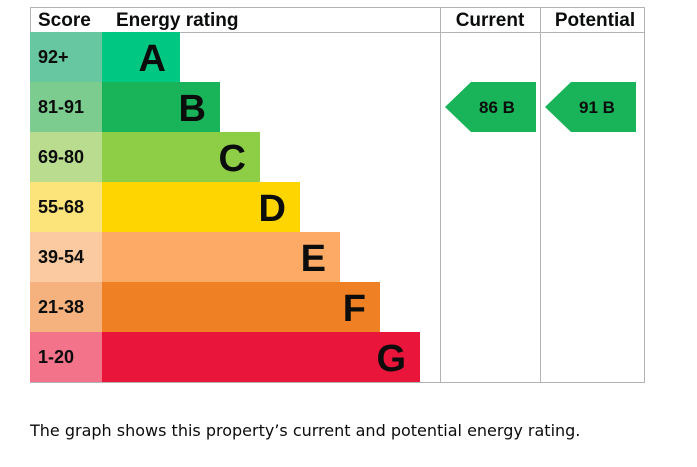 The width and height of the screenshot is (697, 467). I want to click on score-cell-b, so click(66, 107).